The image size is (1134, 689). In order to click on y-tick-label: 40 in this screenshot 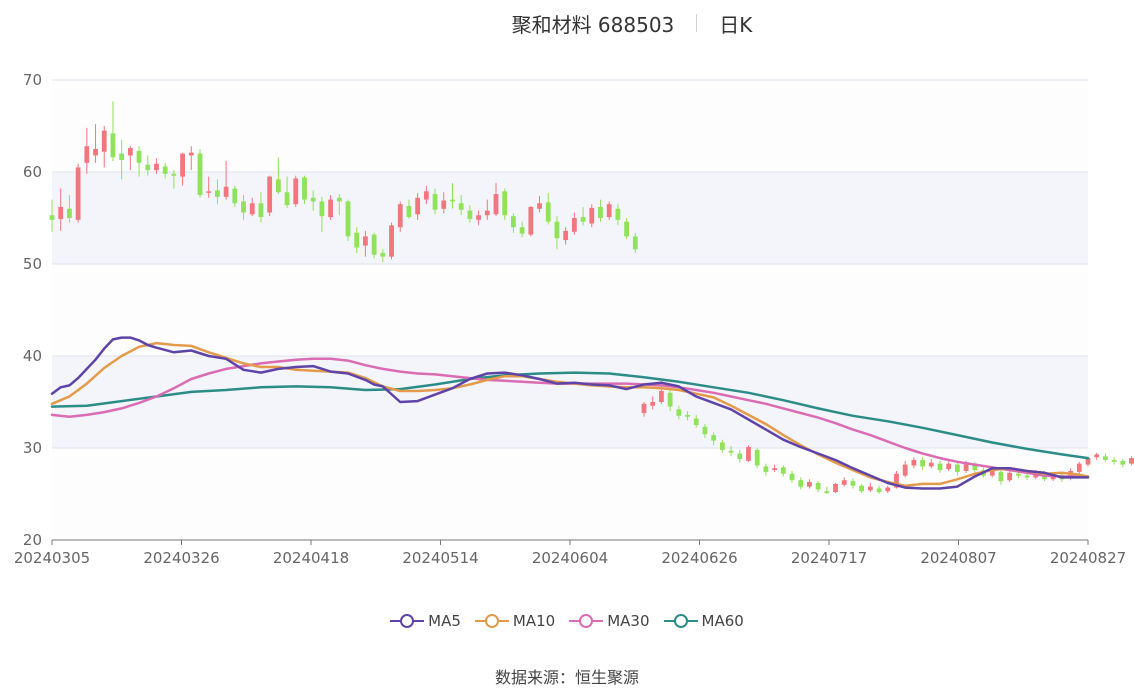, I will do `click(32, 356)`.